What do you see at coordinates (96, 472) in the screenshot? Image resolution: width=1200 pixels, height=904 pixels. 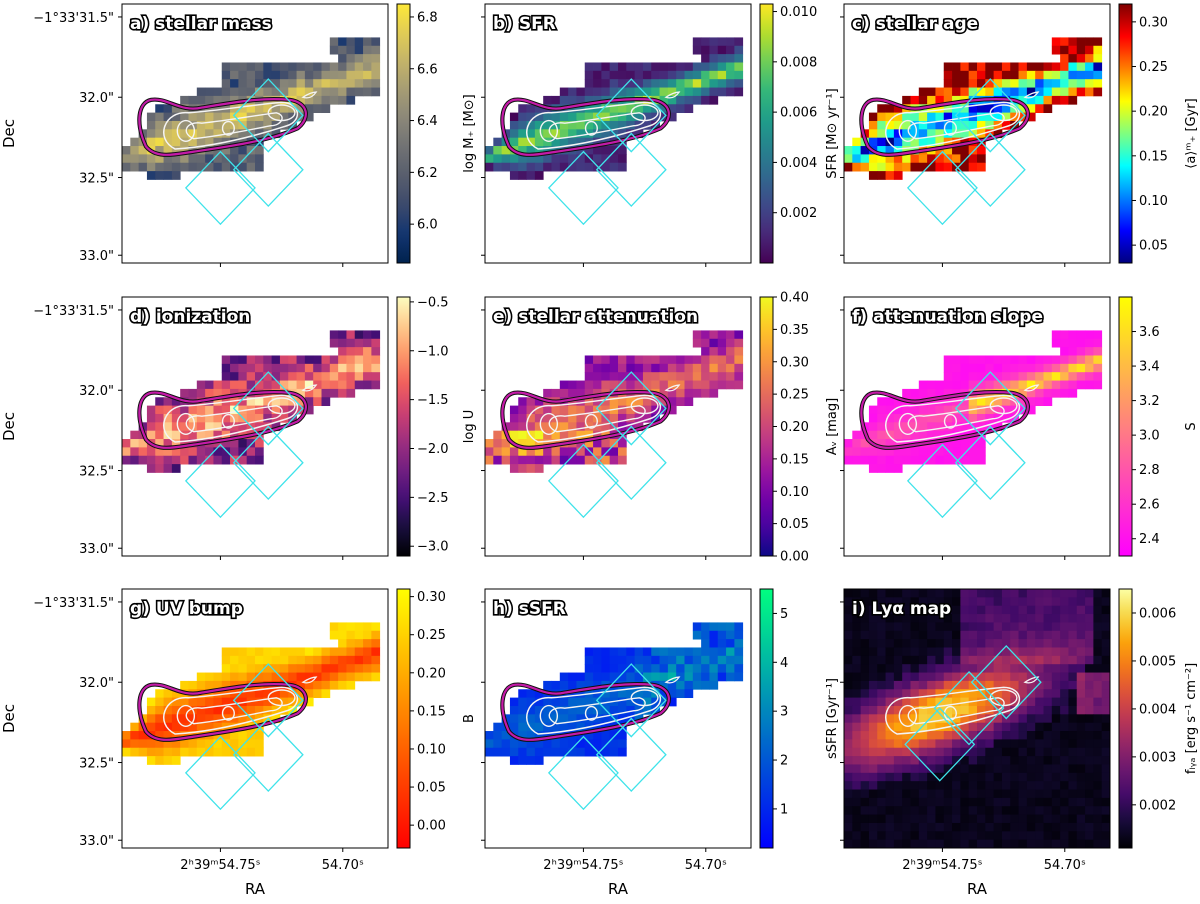 I see `y-tick-label: 32.5"` at bounding box center [96, 472].